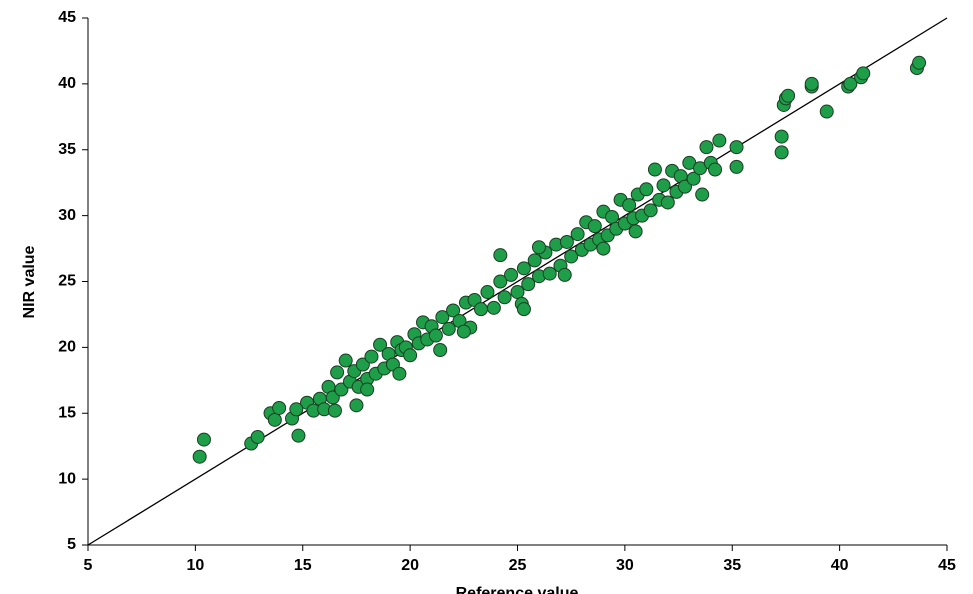 The image size is (973, 594). What do you see at coordinates (410, 565) in the screenshot?
I see `x-tick-label: 20` at bounding box center [410, 565].